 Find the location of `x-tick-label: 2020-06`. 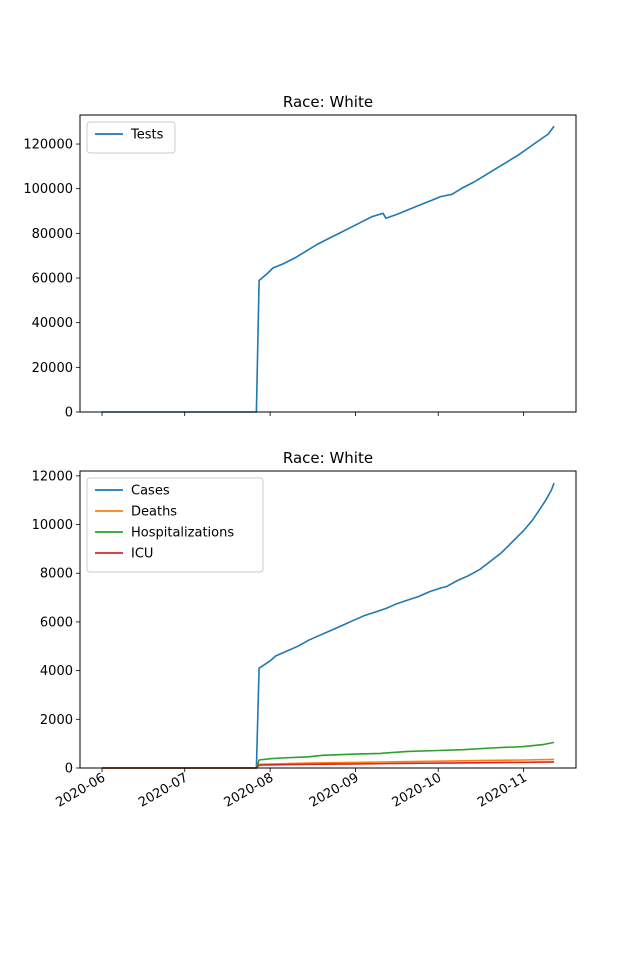

x-tick-label: 2020-06 is located at coordinates (80, 790).